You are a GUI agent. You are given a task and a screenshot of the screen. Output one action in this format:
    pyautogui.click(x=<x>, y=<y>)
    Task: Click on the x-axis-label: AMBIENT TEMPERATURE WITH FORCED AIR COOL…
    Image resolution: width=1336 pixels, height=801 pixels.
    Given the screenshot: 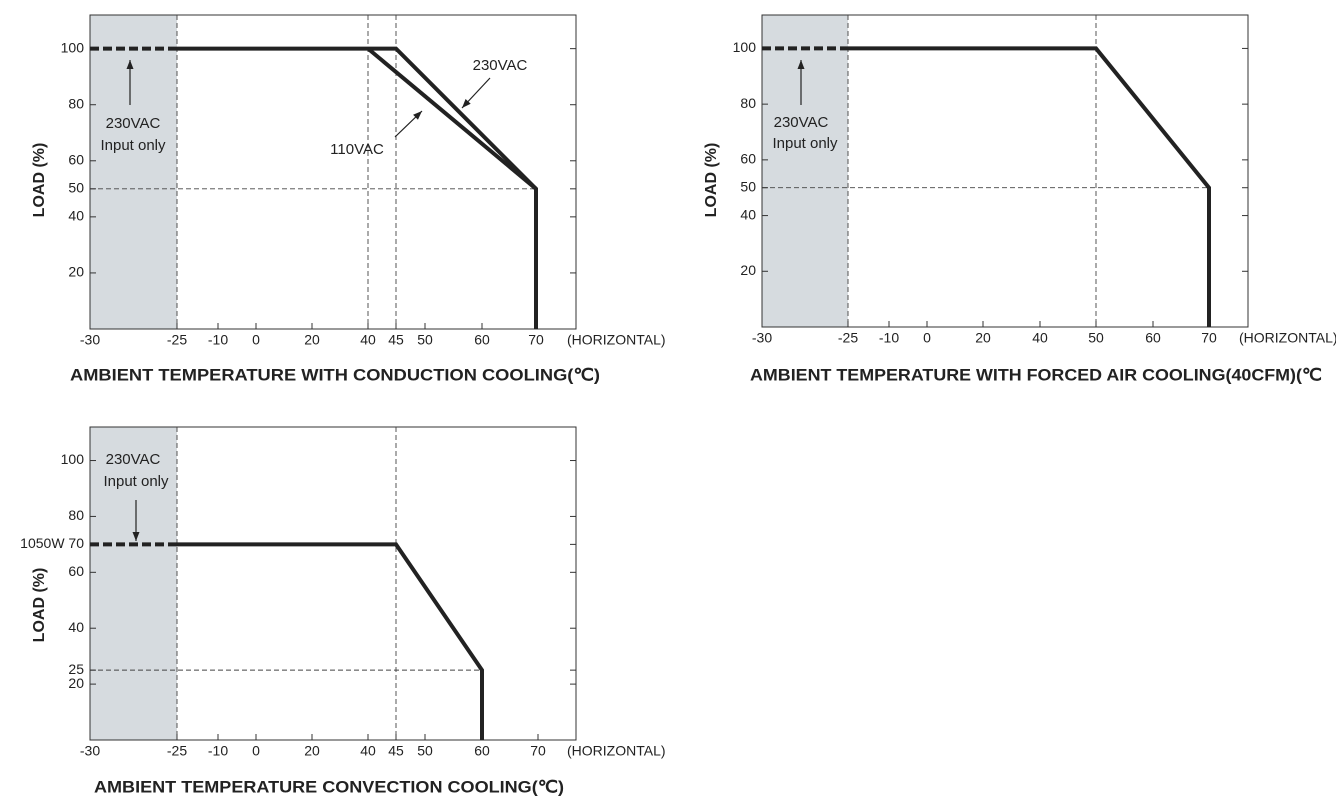 What is the action you would take?
    pyautogui.click(x=1036, y=374)
    